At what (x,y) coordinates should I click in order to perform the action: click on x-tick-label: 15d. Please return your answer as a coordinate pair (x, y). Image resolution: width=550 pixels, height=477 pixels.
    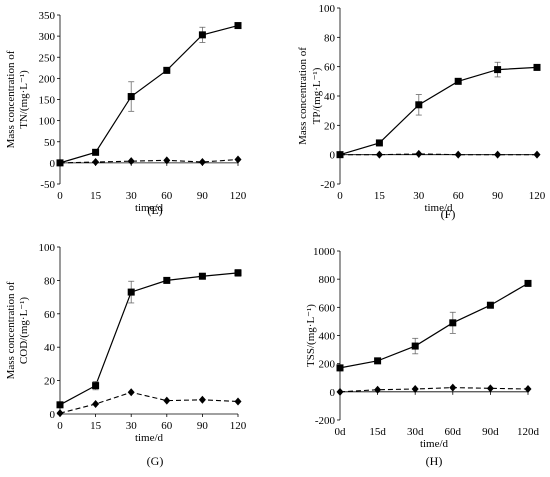
    Looking at the image, I should click on (377, 432).